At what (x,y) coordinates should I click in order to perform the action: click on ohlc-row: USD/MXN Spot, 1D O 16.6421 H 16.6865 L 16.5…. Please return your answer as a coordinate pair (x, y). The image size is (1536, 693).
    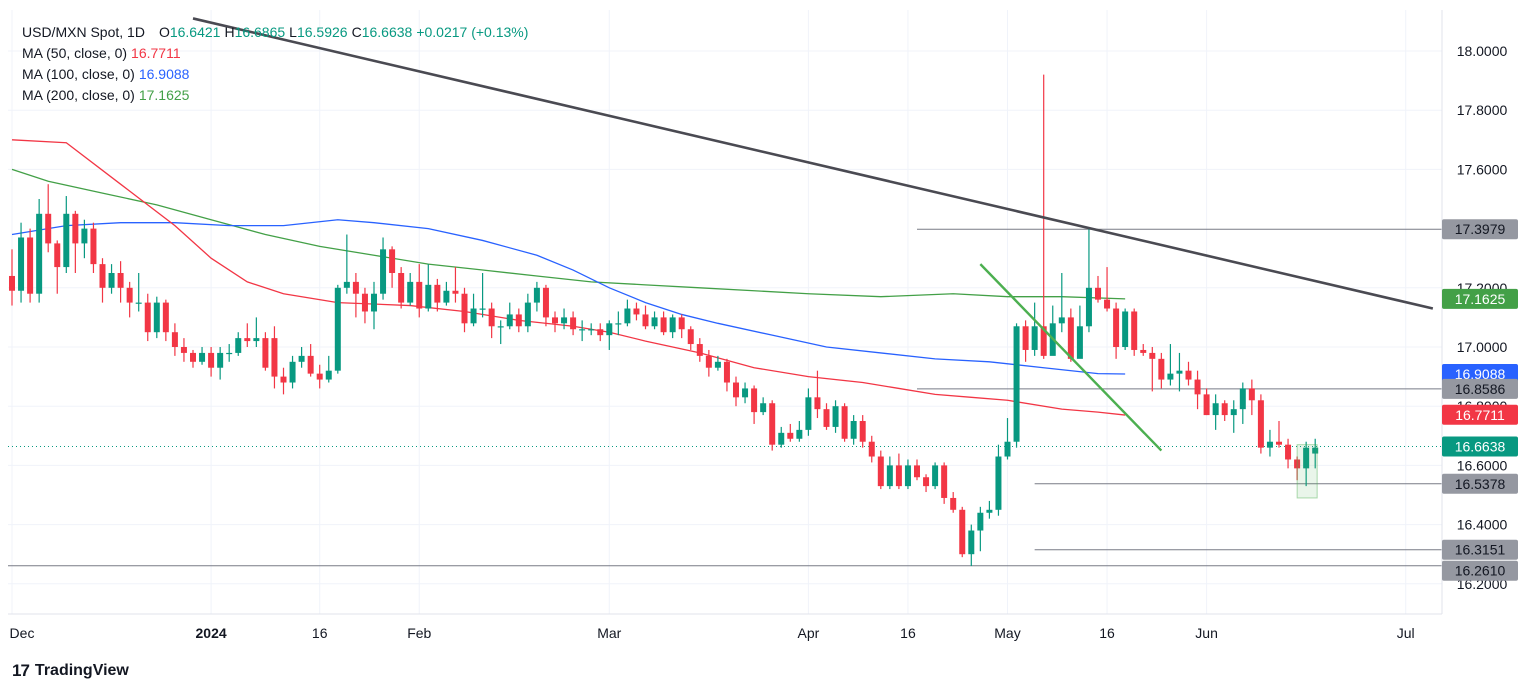
    Looking at the image, I should click on (275, 32).